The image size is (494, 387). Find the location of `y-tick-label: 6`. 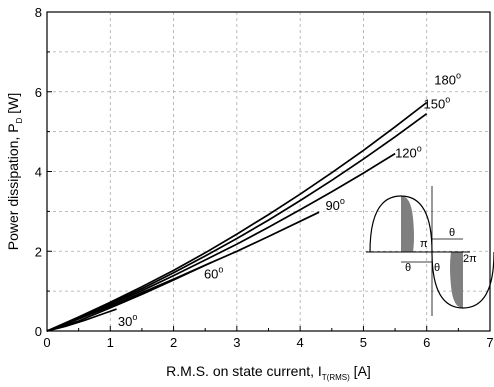

y-tick-label: 6 is located at coordinates (38, 92).